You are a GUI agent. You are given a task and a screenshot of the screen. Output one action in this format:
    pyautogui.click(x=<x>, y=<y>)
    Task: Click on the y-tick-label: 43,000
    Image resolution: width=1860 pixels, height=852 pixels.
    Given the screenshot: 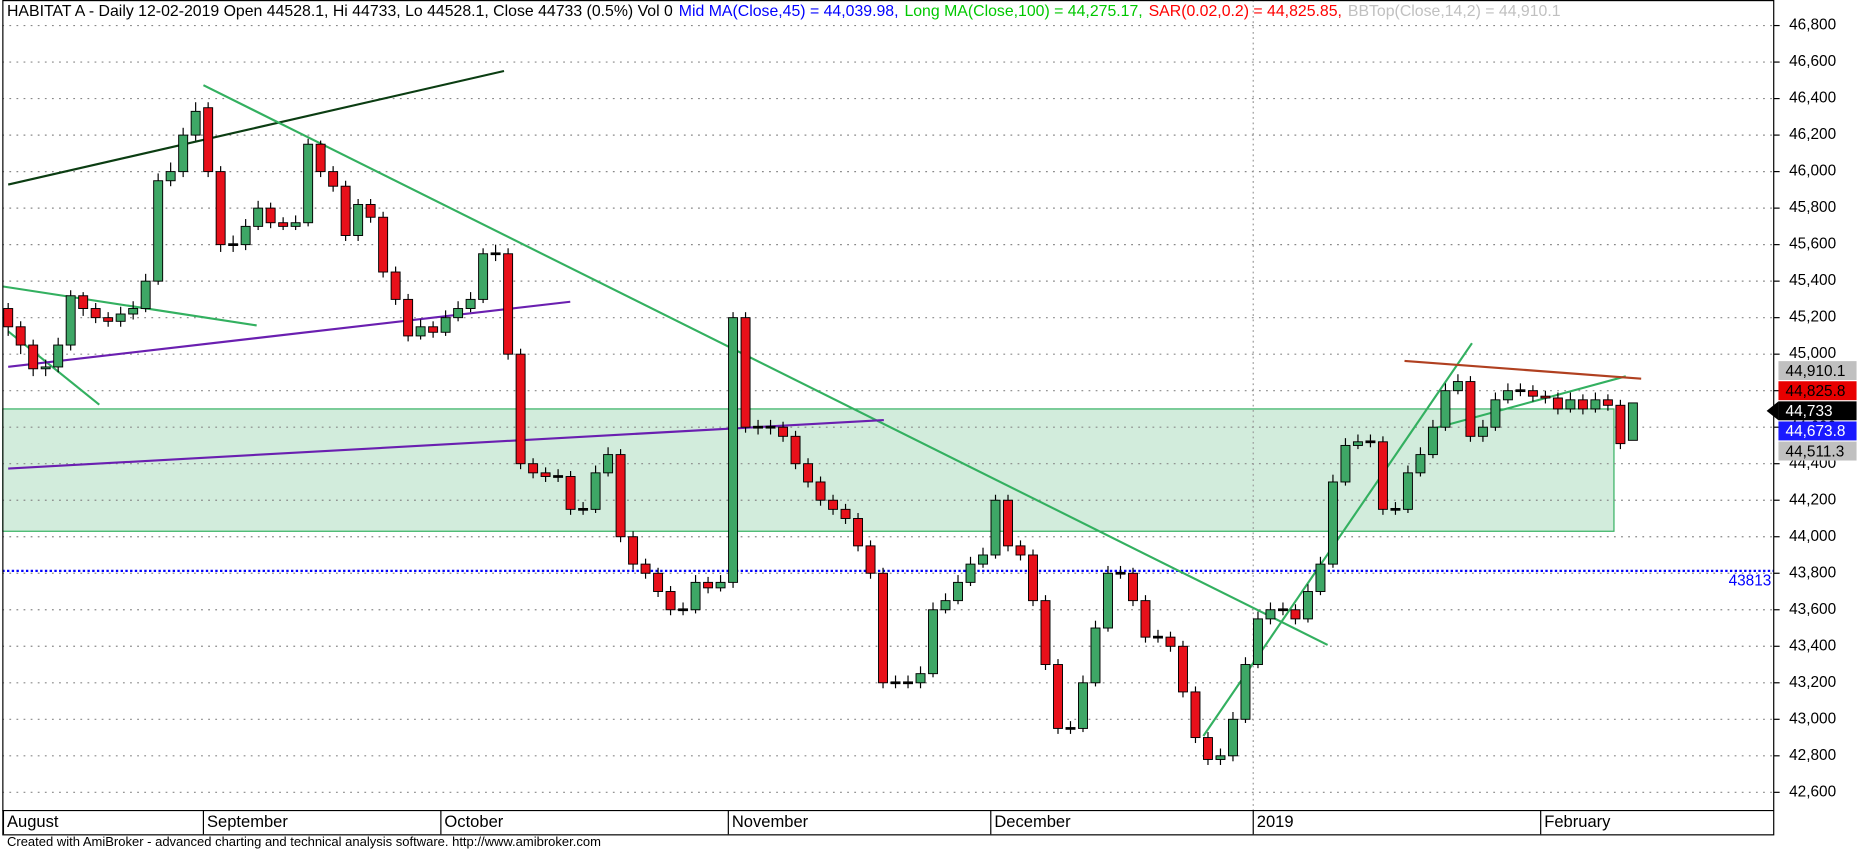 What is the action you would take?
    pyautogui.click(x=1812, y=718)
    